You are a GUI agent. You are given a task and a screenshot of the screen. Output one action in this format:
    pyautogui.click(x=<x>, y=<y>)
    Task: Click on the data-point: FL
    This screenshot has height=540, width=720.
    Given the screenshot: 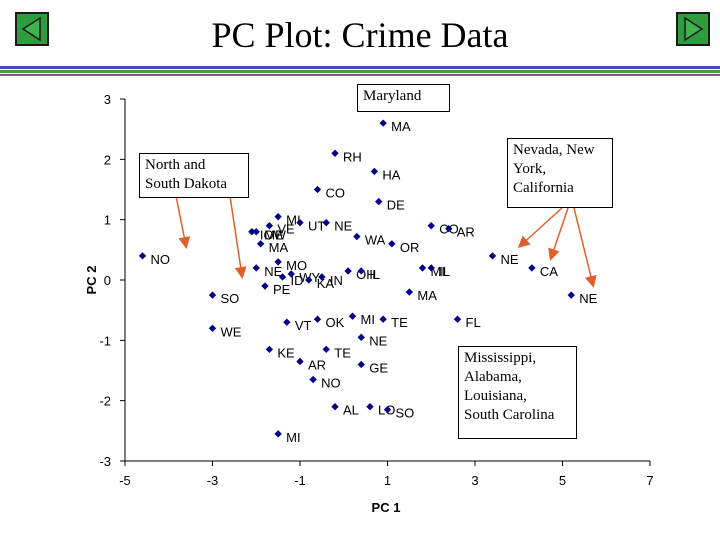 What is the action you would take?
    pyautogui.click(x=467, y=322)
    